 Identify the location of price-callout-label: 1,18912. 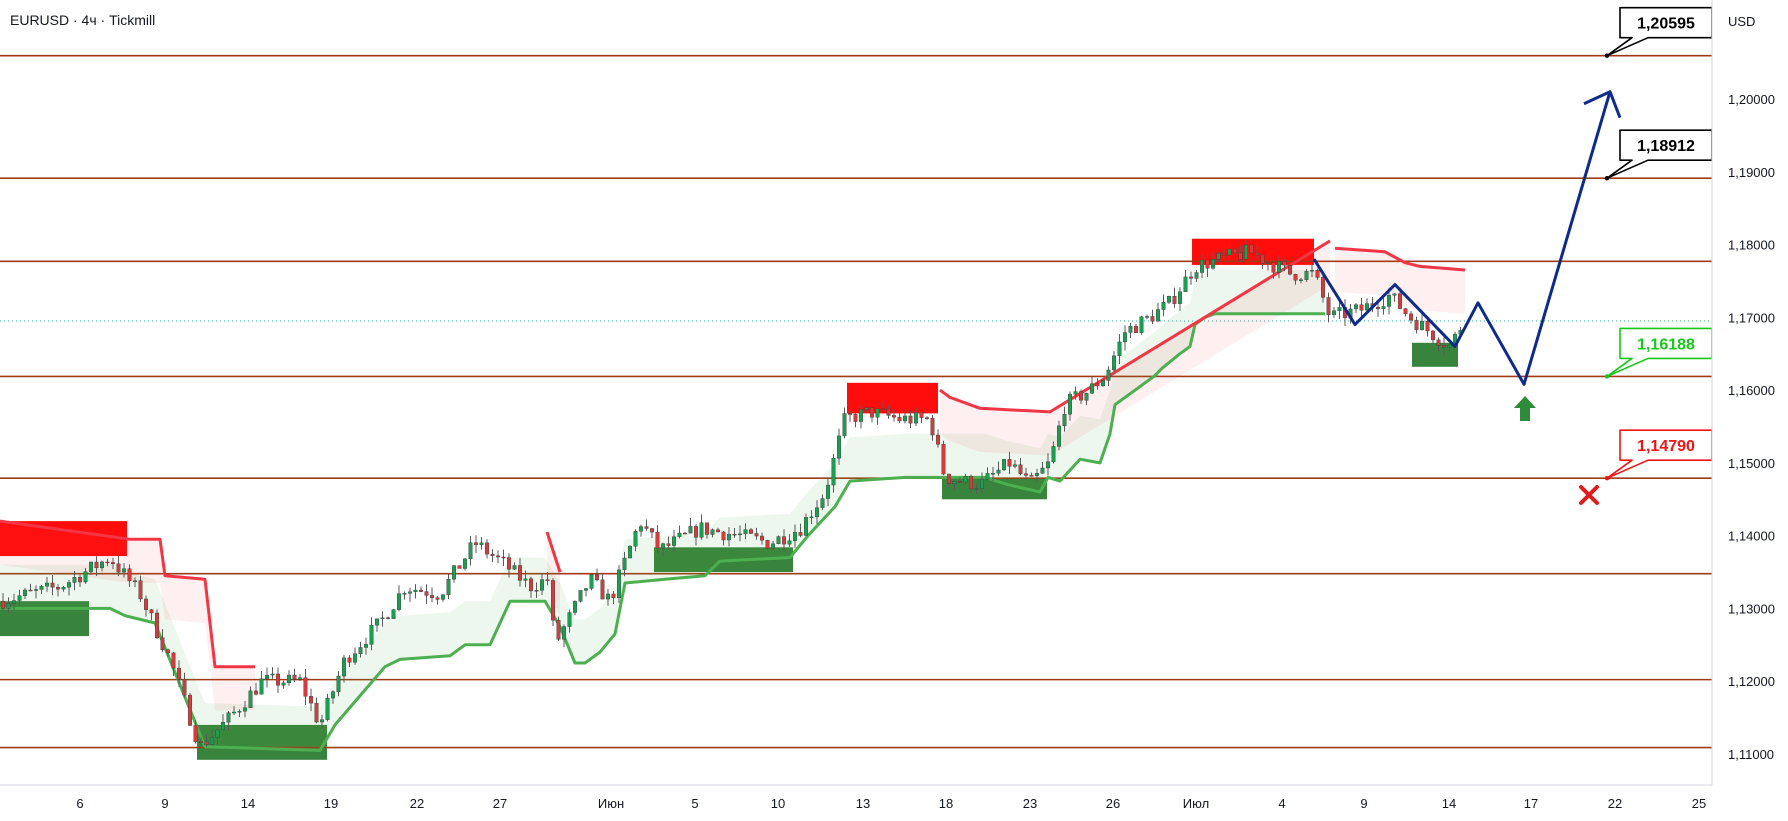
(1666, 146).